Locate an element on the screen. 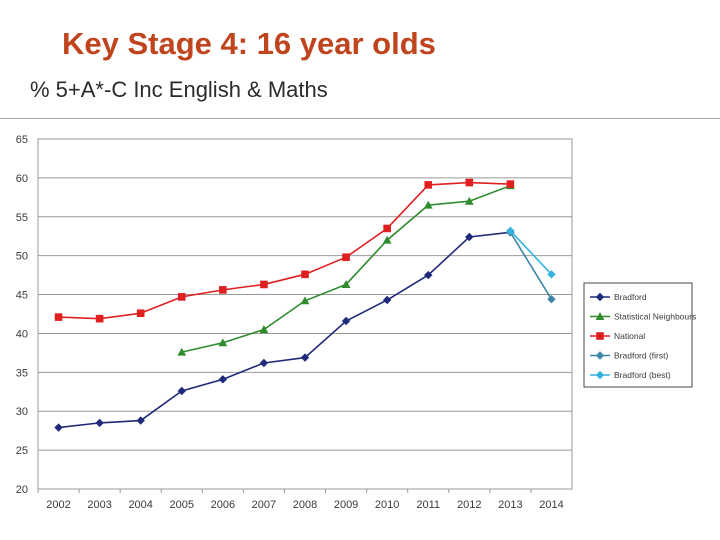  data-point-national-2002 is located at coordinates (58, 317).